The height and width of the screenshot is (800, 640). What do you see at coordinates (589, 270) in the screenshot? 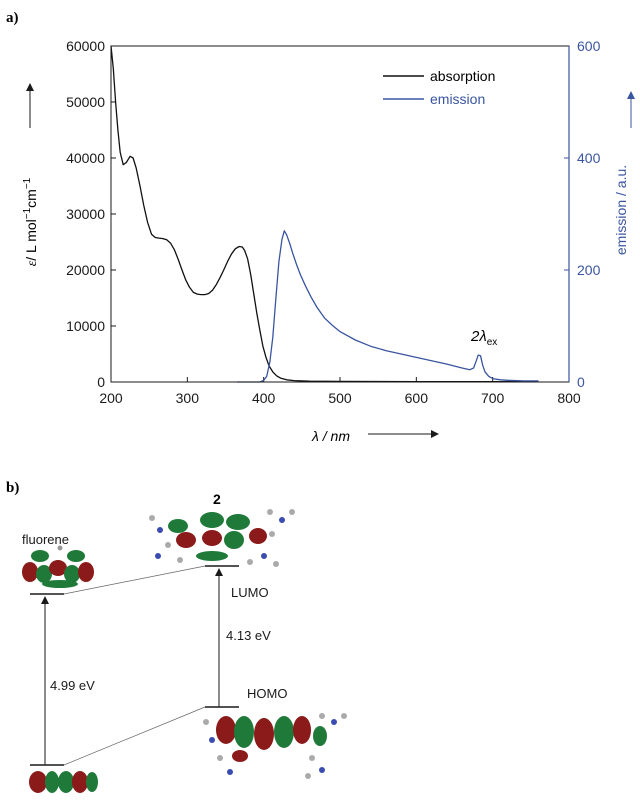
I see `y-right-tick-label: 200` at bounding box center [589, 270].